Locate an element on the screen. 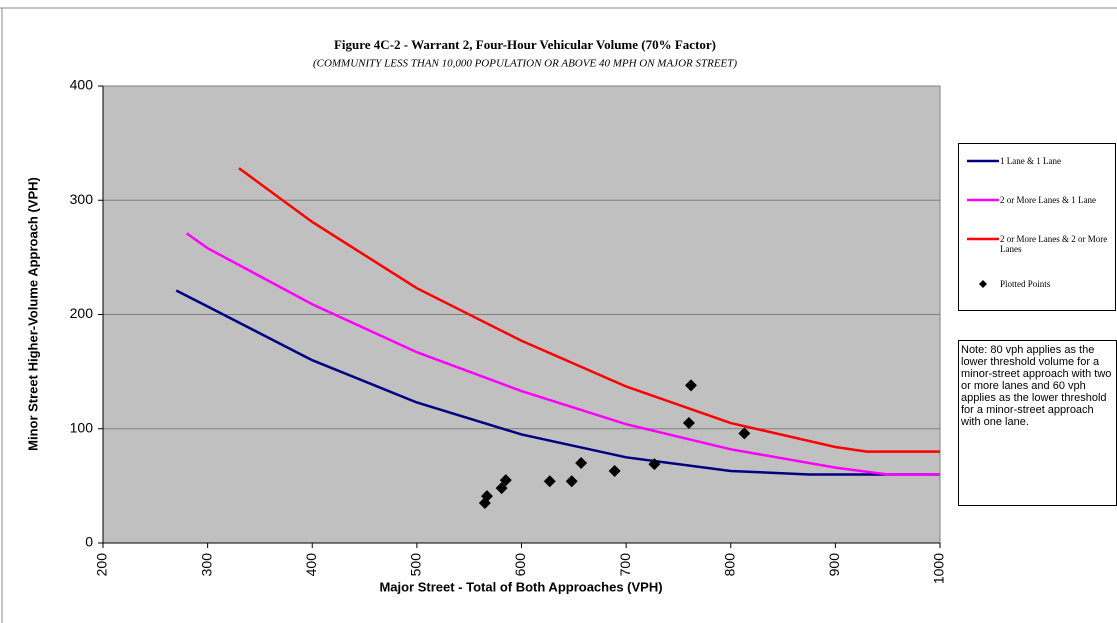 The width and height of the screenshot is (1117, 623). legend-item: 1 Lane & 1 Lane is located at coordinates (1041, 161).